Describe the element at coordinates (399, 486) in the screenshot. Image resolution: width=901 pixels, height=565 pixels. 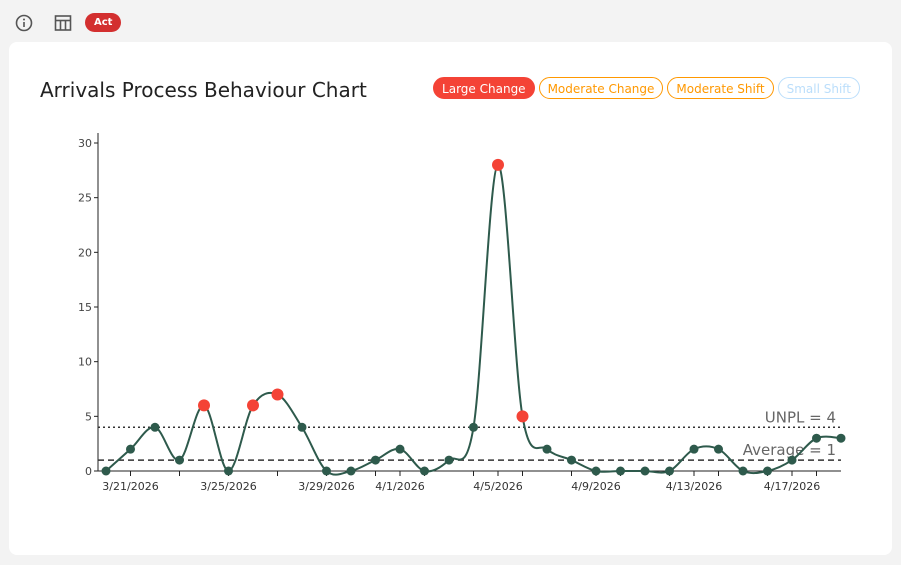
I see `x-tick-label: 4/1/2026` at that location.